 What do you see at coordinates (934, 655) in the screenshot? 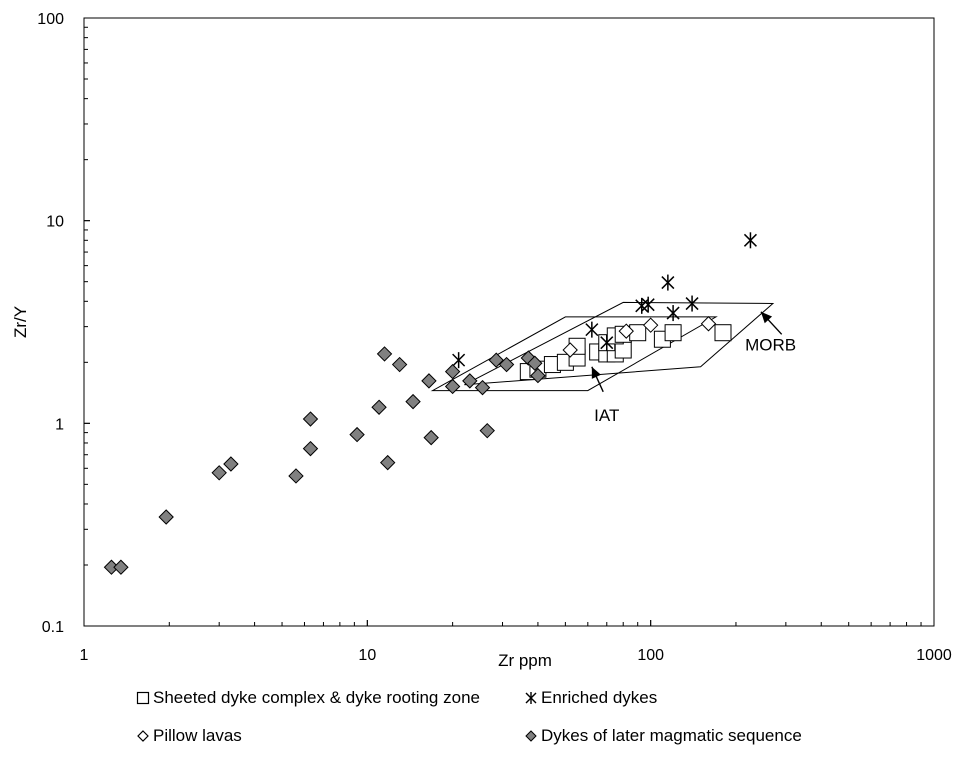
I see `x-tick-label: 1000` at bounding box center [934, 655].